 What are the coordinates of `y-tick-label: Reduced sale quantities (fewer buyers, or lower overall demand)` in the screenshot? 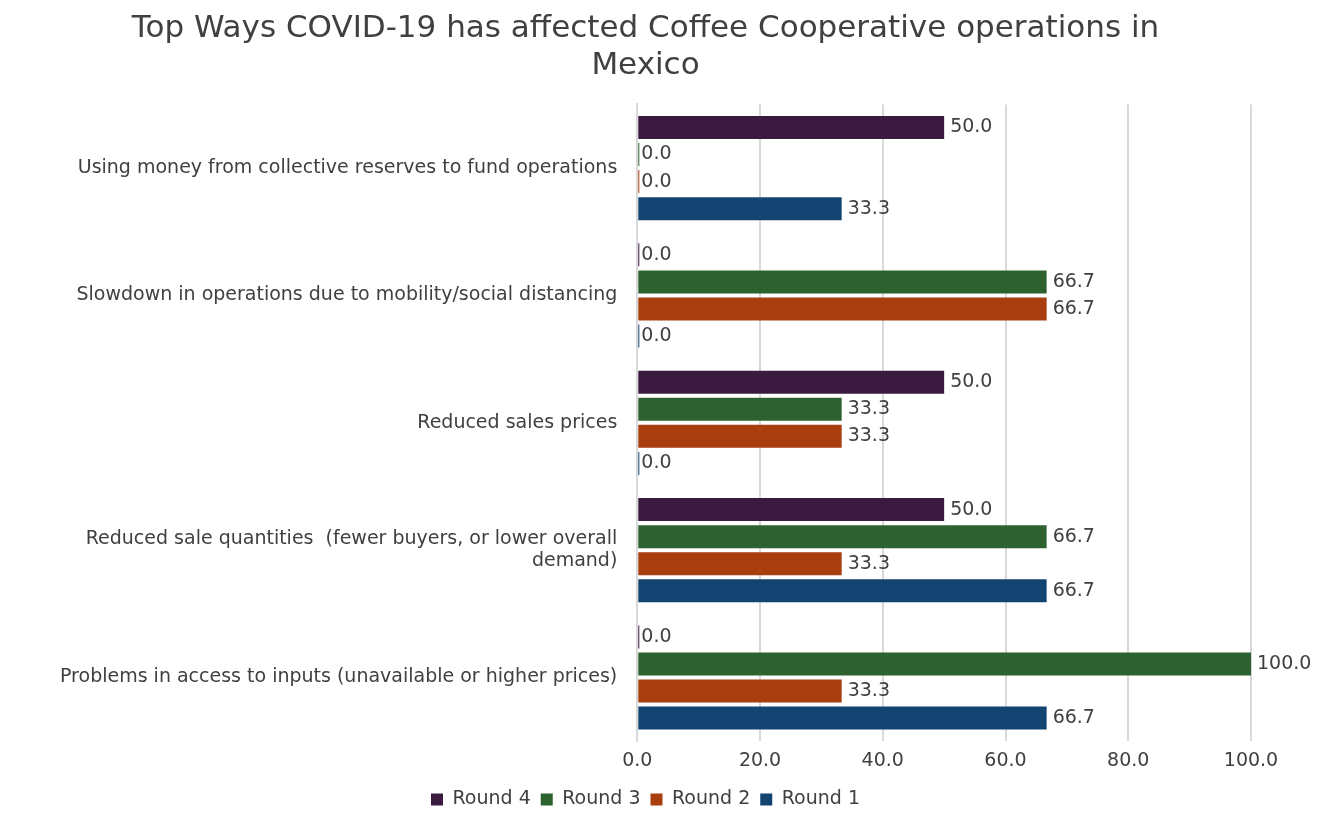 It's located at (351, 548).